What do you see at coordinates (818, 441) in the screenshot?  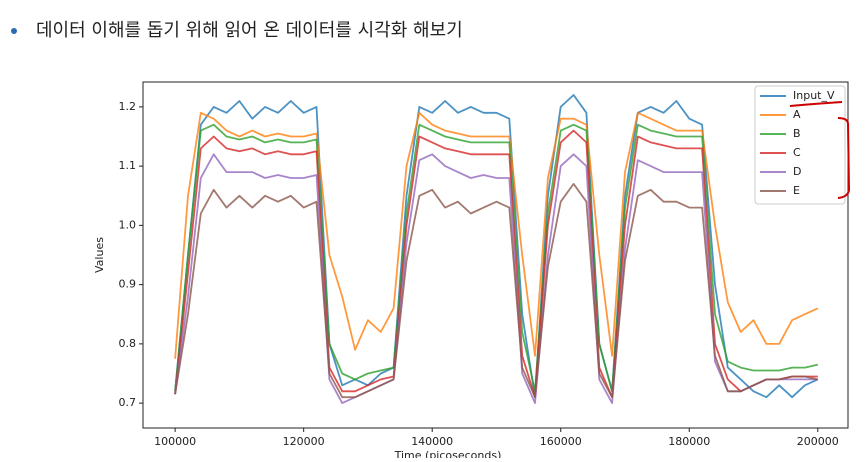 I see `x-tick-label: 200000` at bounding box center [818, 441].